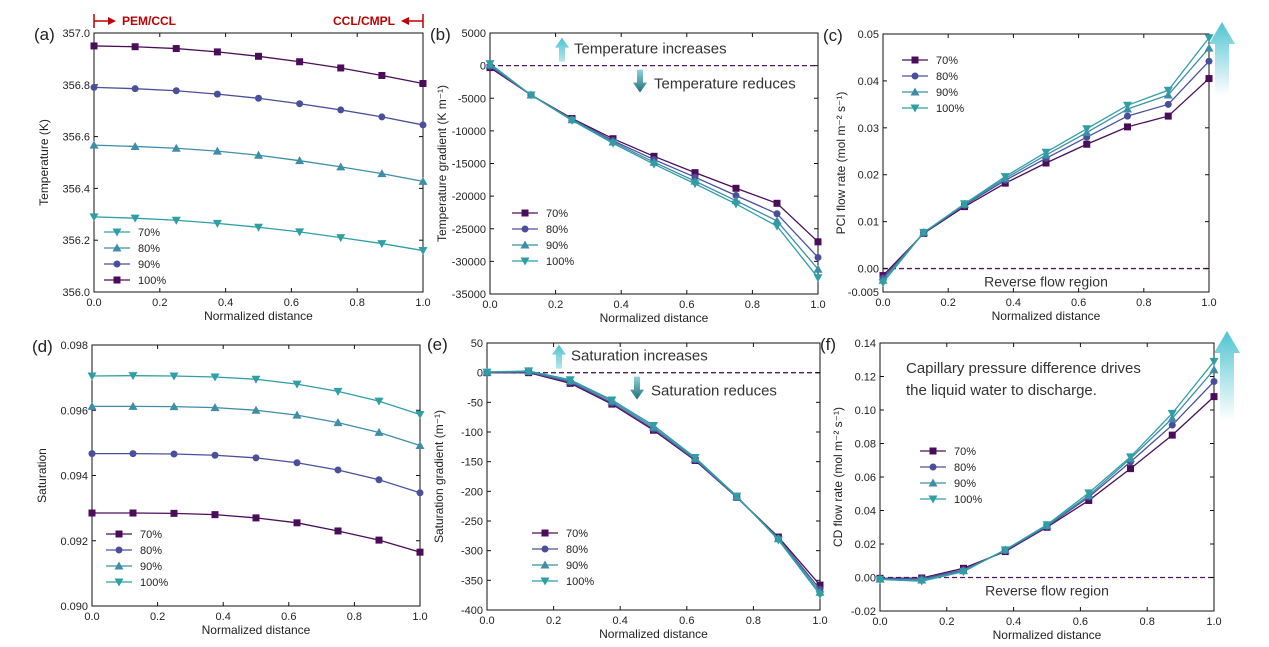 The width and height of the screenshot is (1269, 647). Describe the element at coordinates (472, 522) in the screenshot. I see `y-tick-label: -250` at that location.